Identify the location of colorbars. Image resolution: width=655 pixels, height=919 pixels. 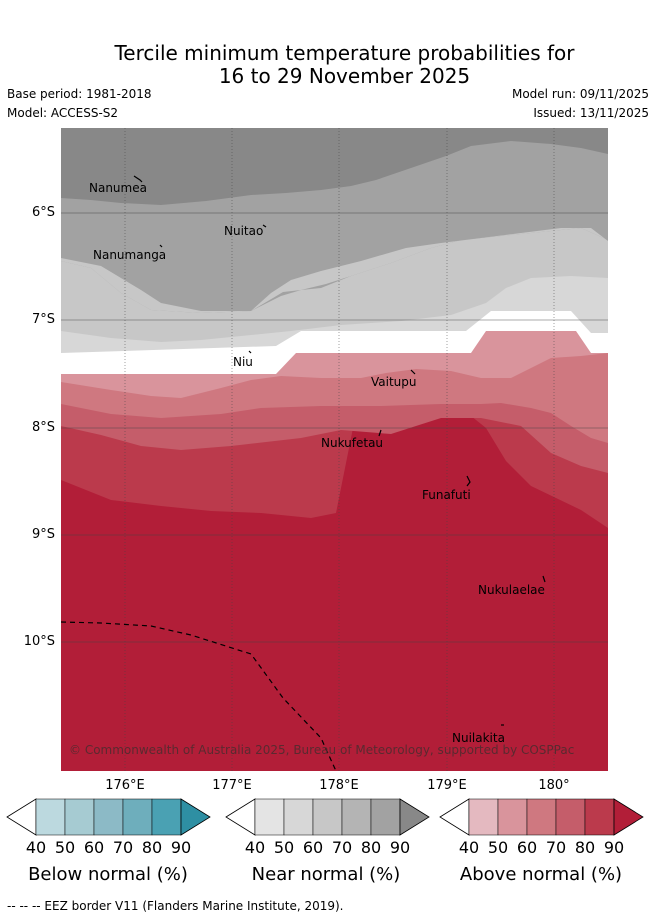
(325, 817).